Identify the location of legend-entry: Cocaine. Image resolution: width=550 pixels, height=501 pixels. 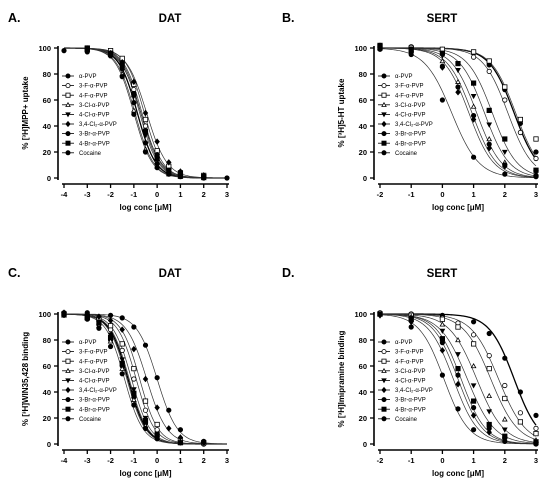
(406, 420).